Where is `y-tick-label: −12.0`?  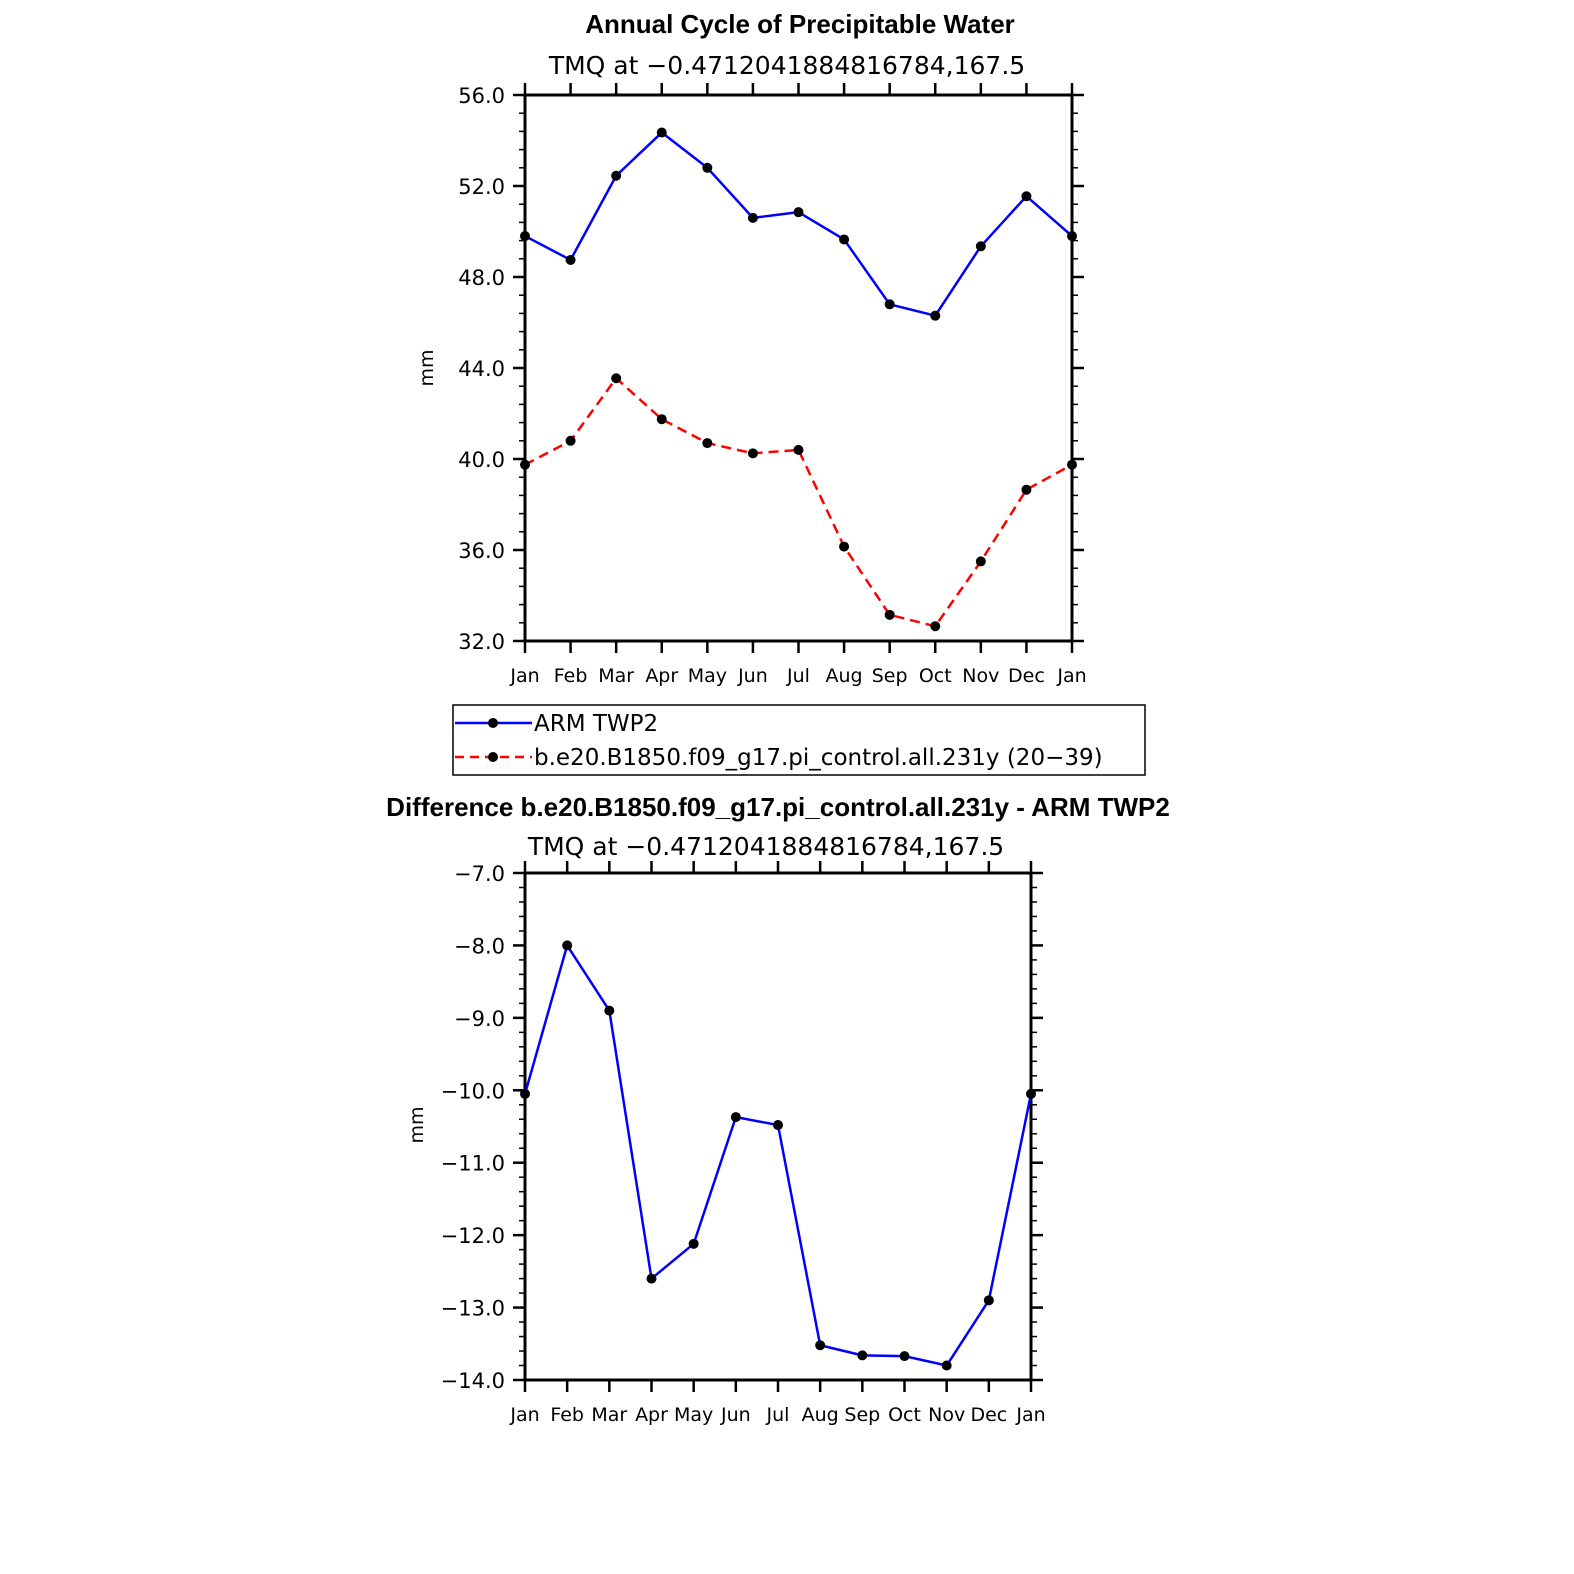 y-tick-label: −12.0 is located at coordinates (473, 1236).